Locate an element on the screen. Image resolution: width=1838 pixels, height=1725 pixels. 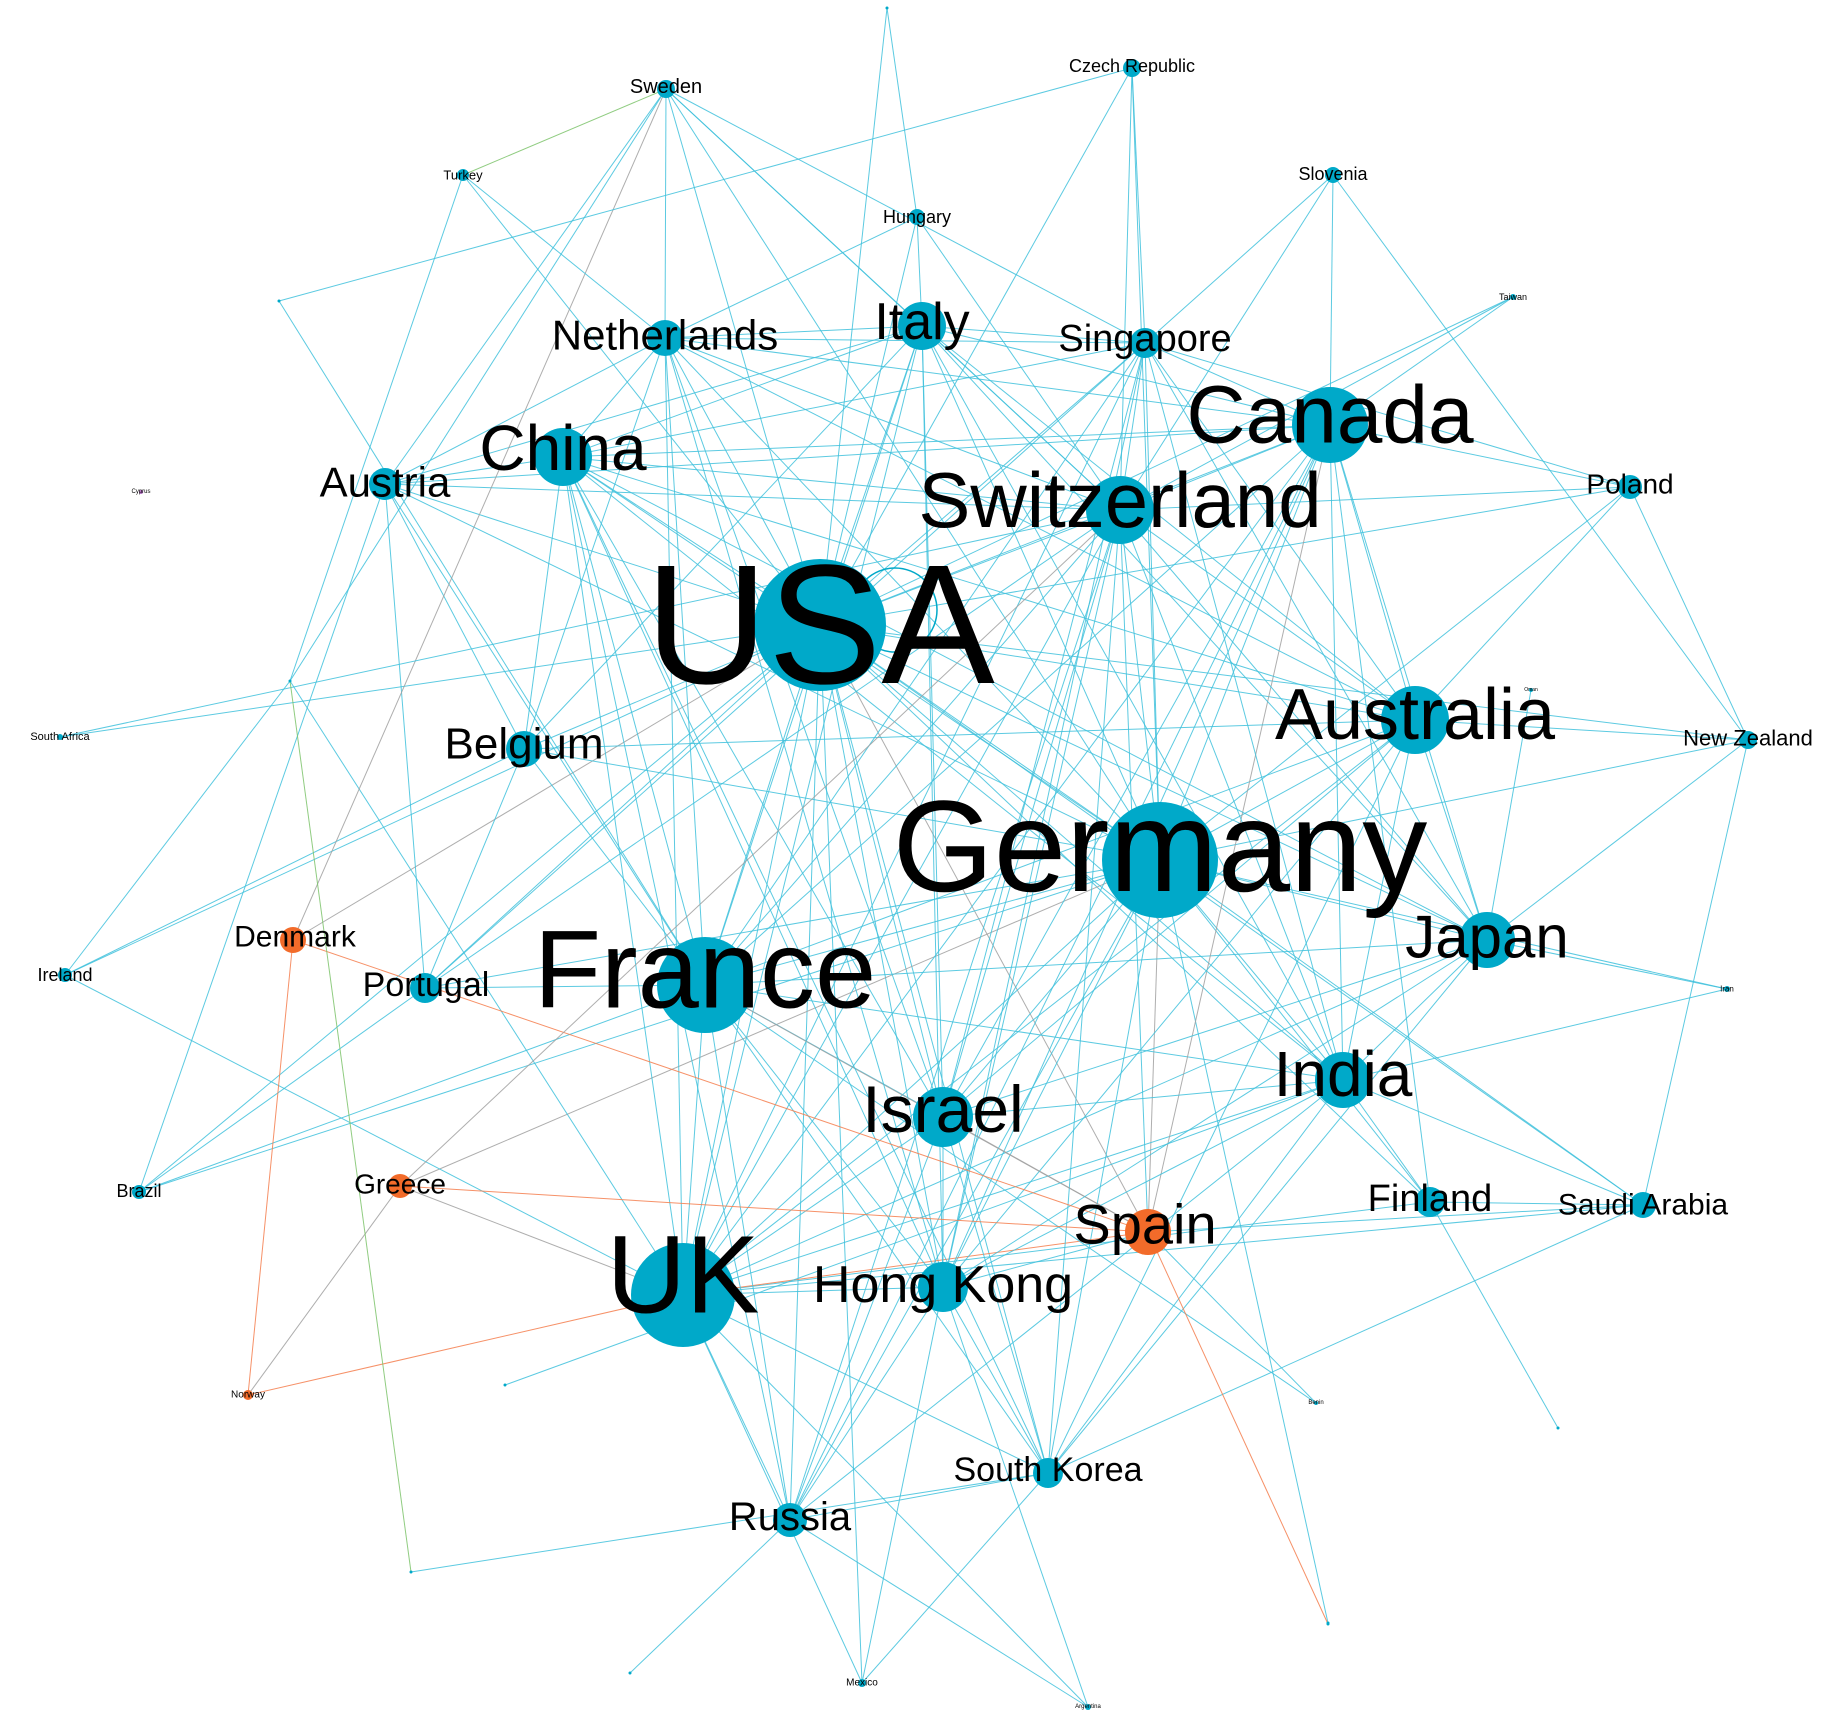
edge-france-u2 is located at coordinates (492, 643).